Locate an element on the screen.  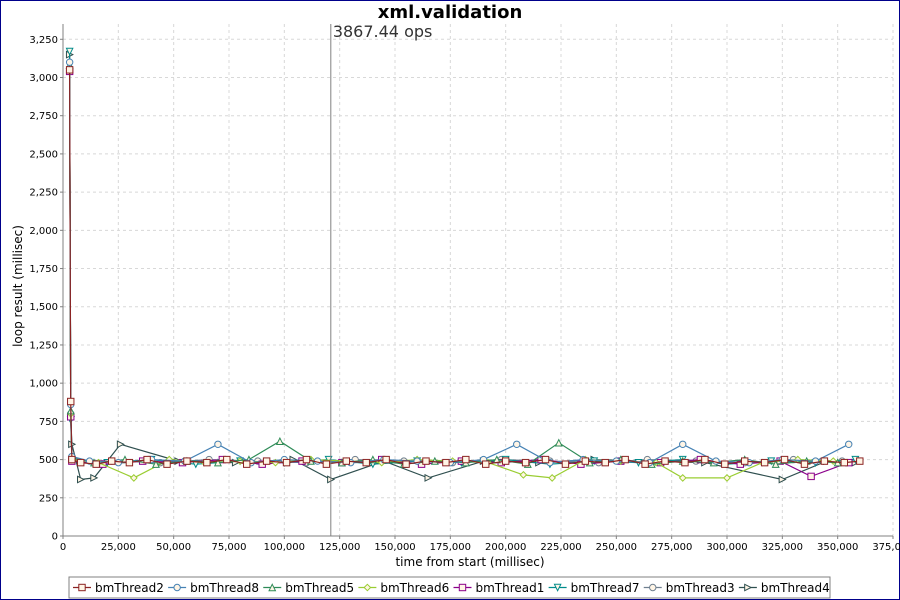
legend-label: bmThread3 is located at coordinates (700, 588).